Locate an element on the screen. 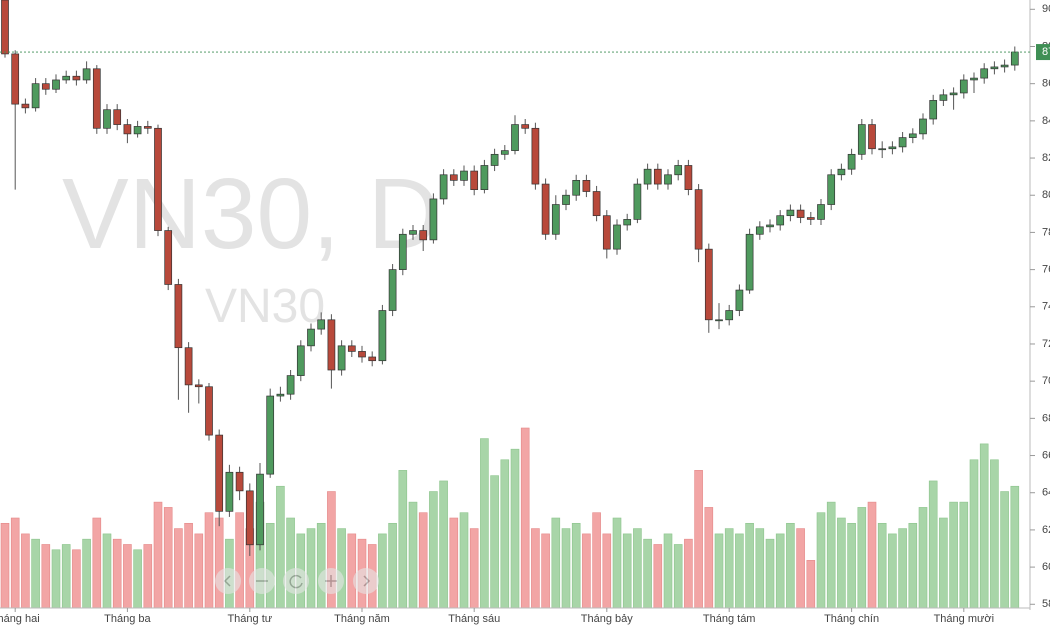 The image size is (1050, 630). y-tick-label: 760 is located at coordinates (1046, 270).